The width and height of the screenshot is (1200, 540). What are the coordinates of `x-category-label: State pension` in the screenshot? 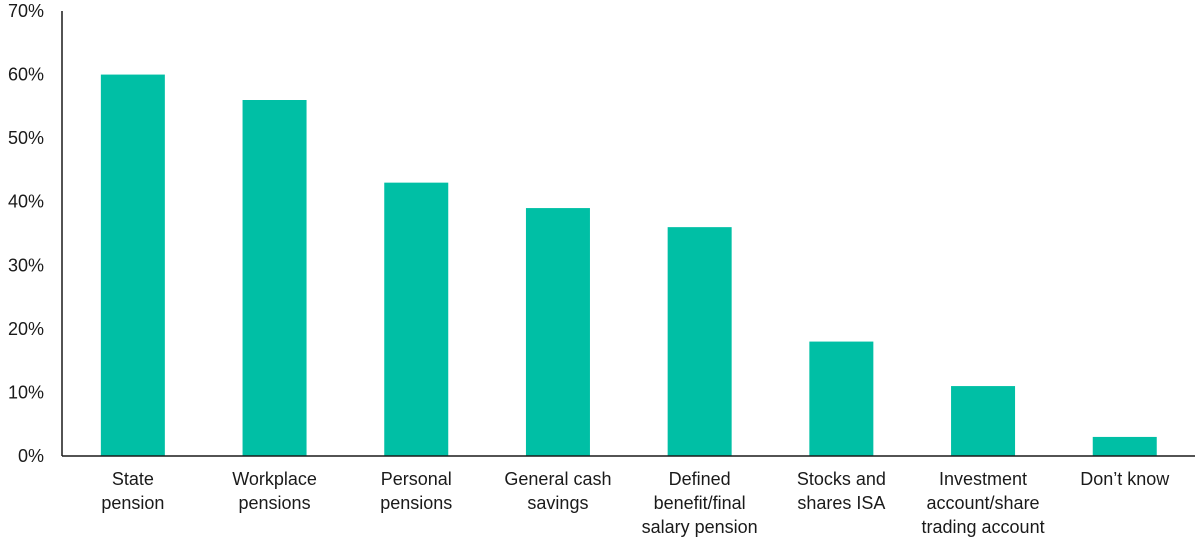 It's located at (132, 491).